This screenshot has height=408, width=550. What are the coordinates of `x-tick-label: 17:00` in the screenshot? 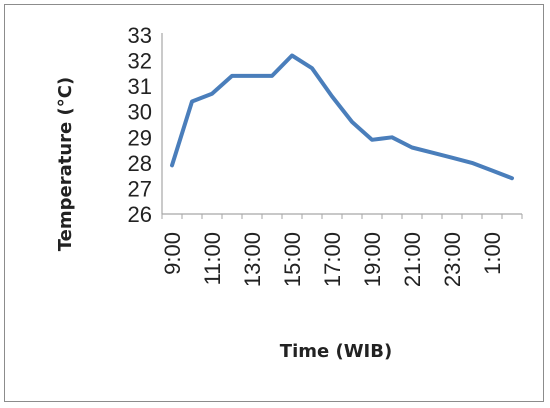 It's located at (332, 259).